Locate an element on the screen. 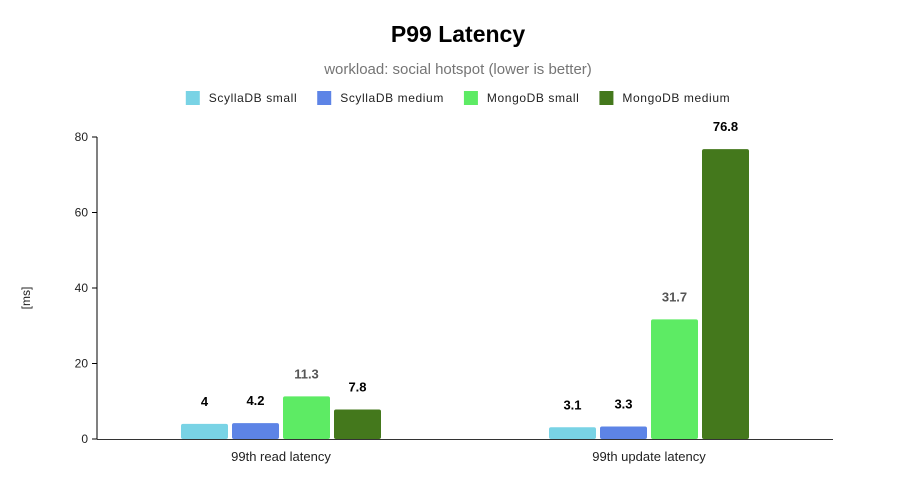 The height and width of the screenshot is (488, 916). x-category-label: 99th read latency is located at coordinates (281, 456).